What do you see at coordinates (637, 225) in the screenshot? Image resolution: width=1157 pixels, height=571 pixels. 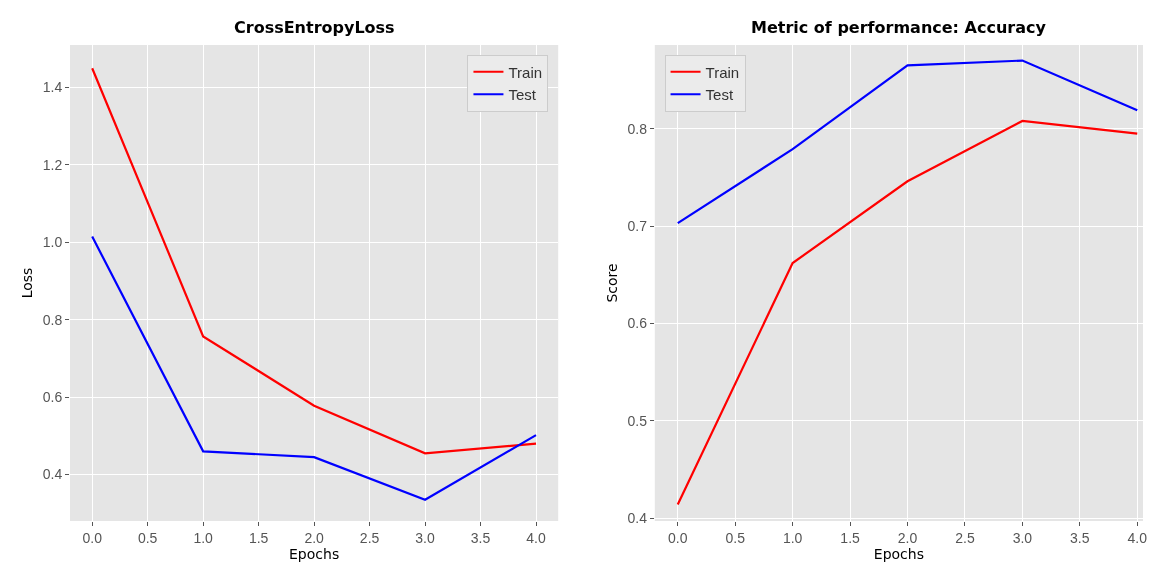 I see `y-tick-label: 0.7` at bounding box center [637, 225].